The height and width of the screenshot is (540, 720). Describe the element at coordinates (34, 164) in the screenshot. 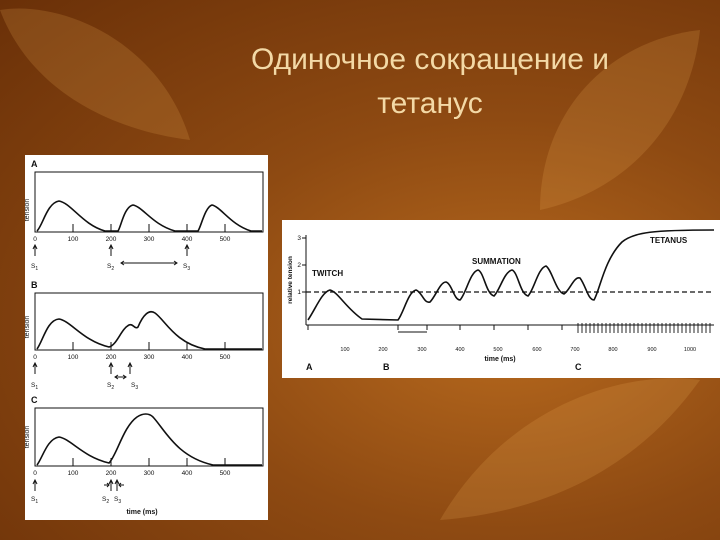

I see `panel-a-letter: A` at that location.